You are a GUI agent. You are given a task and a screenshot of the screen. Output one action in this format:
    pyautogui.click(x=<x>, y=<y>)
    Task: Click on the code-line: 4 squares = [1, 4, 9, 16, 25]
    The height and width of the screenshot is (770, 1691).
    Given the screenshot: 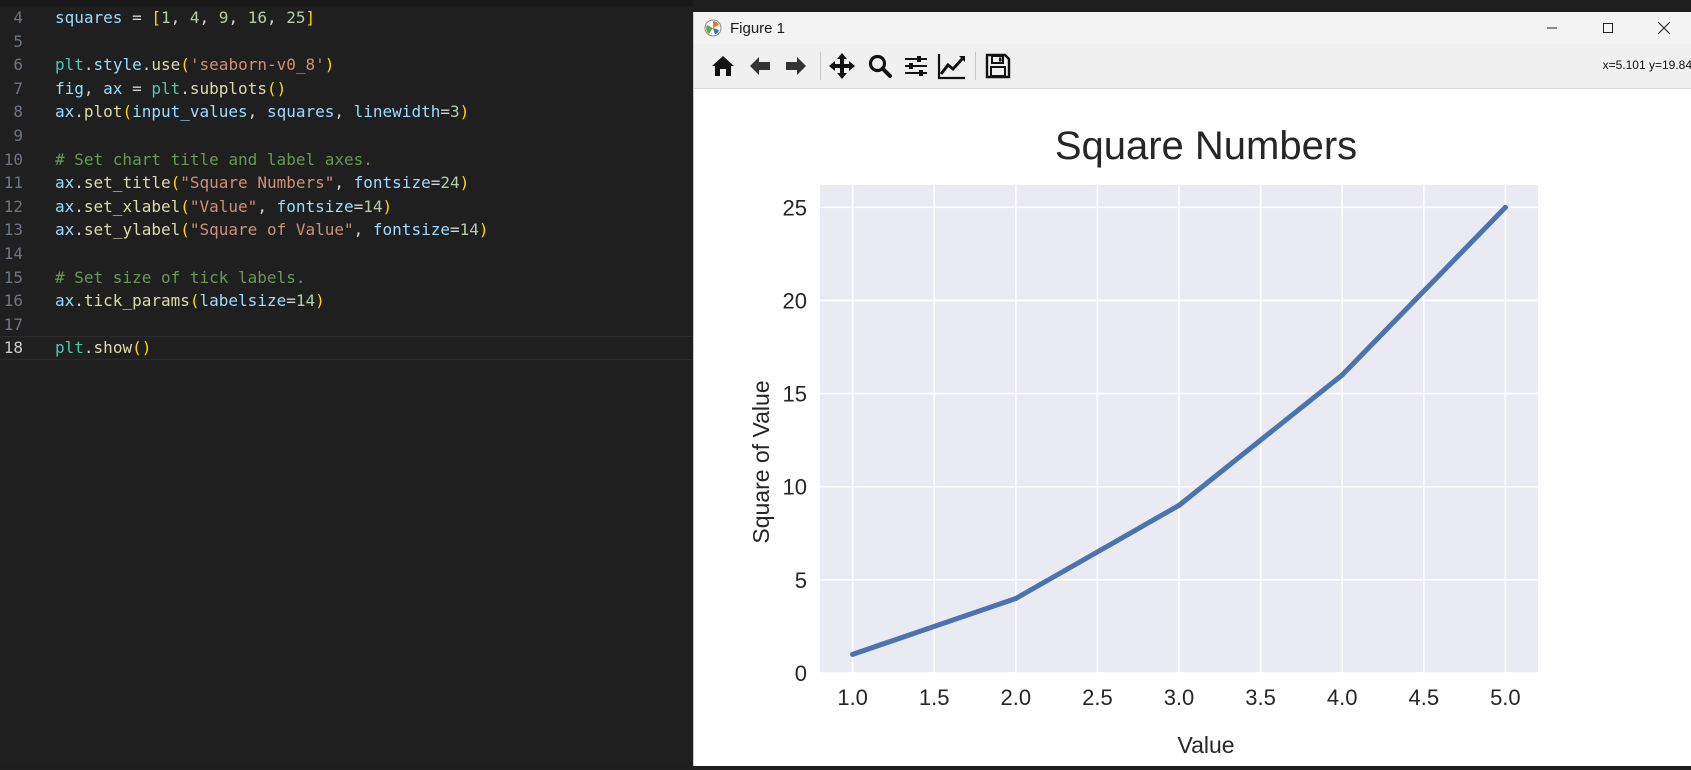 What is the action you would take?
    pyautogui.click(x=346, y=18)
    